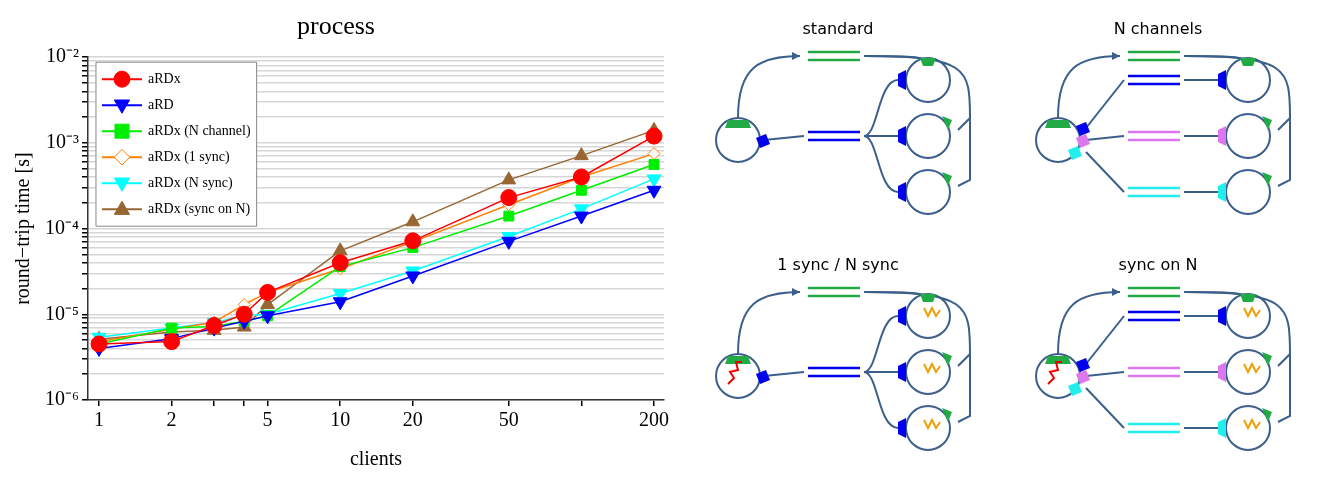  Describe the element at coordinates (340, 419) in the screenshot. I see `x-tick-label: 10` at that location.